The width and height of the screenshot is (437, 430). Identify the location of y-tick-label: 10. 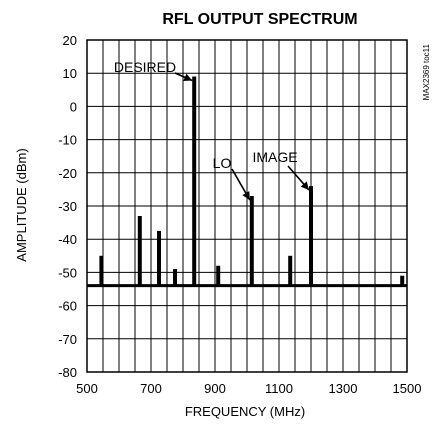
(70, 73).